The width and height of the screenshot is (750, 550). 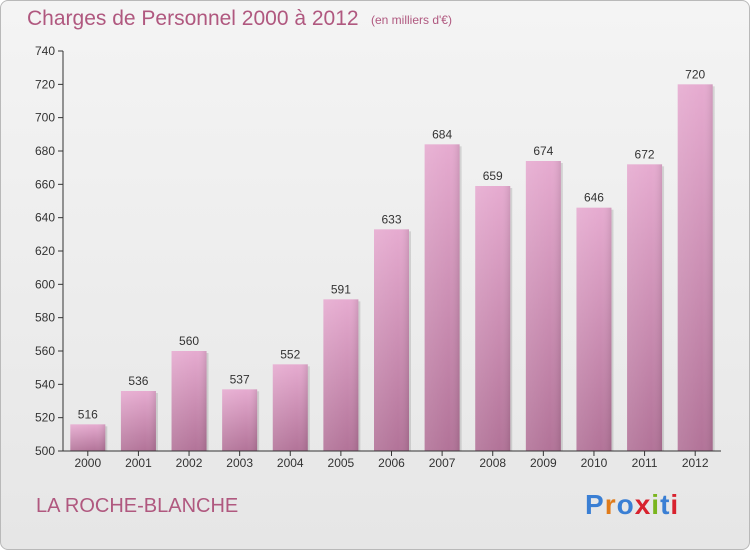 I want to click on y-tick-label-700: 700, so click(x=45, y=118).